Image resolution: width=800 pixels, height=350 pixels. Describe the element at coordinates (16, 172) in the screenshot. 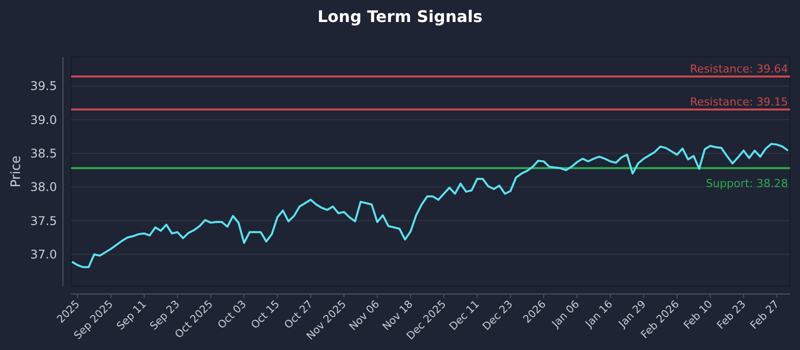

I see `y-axis-title: Price` at that location.